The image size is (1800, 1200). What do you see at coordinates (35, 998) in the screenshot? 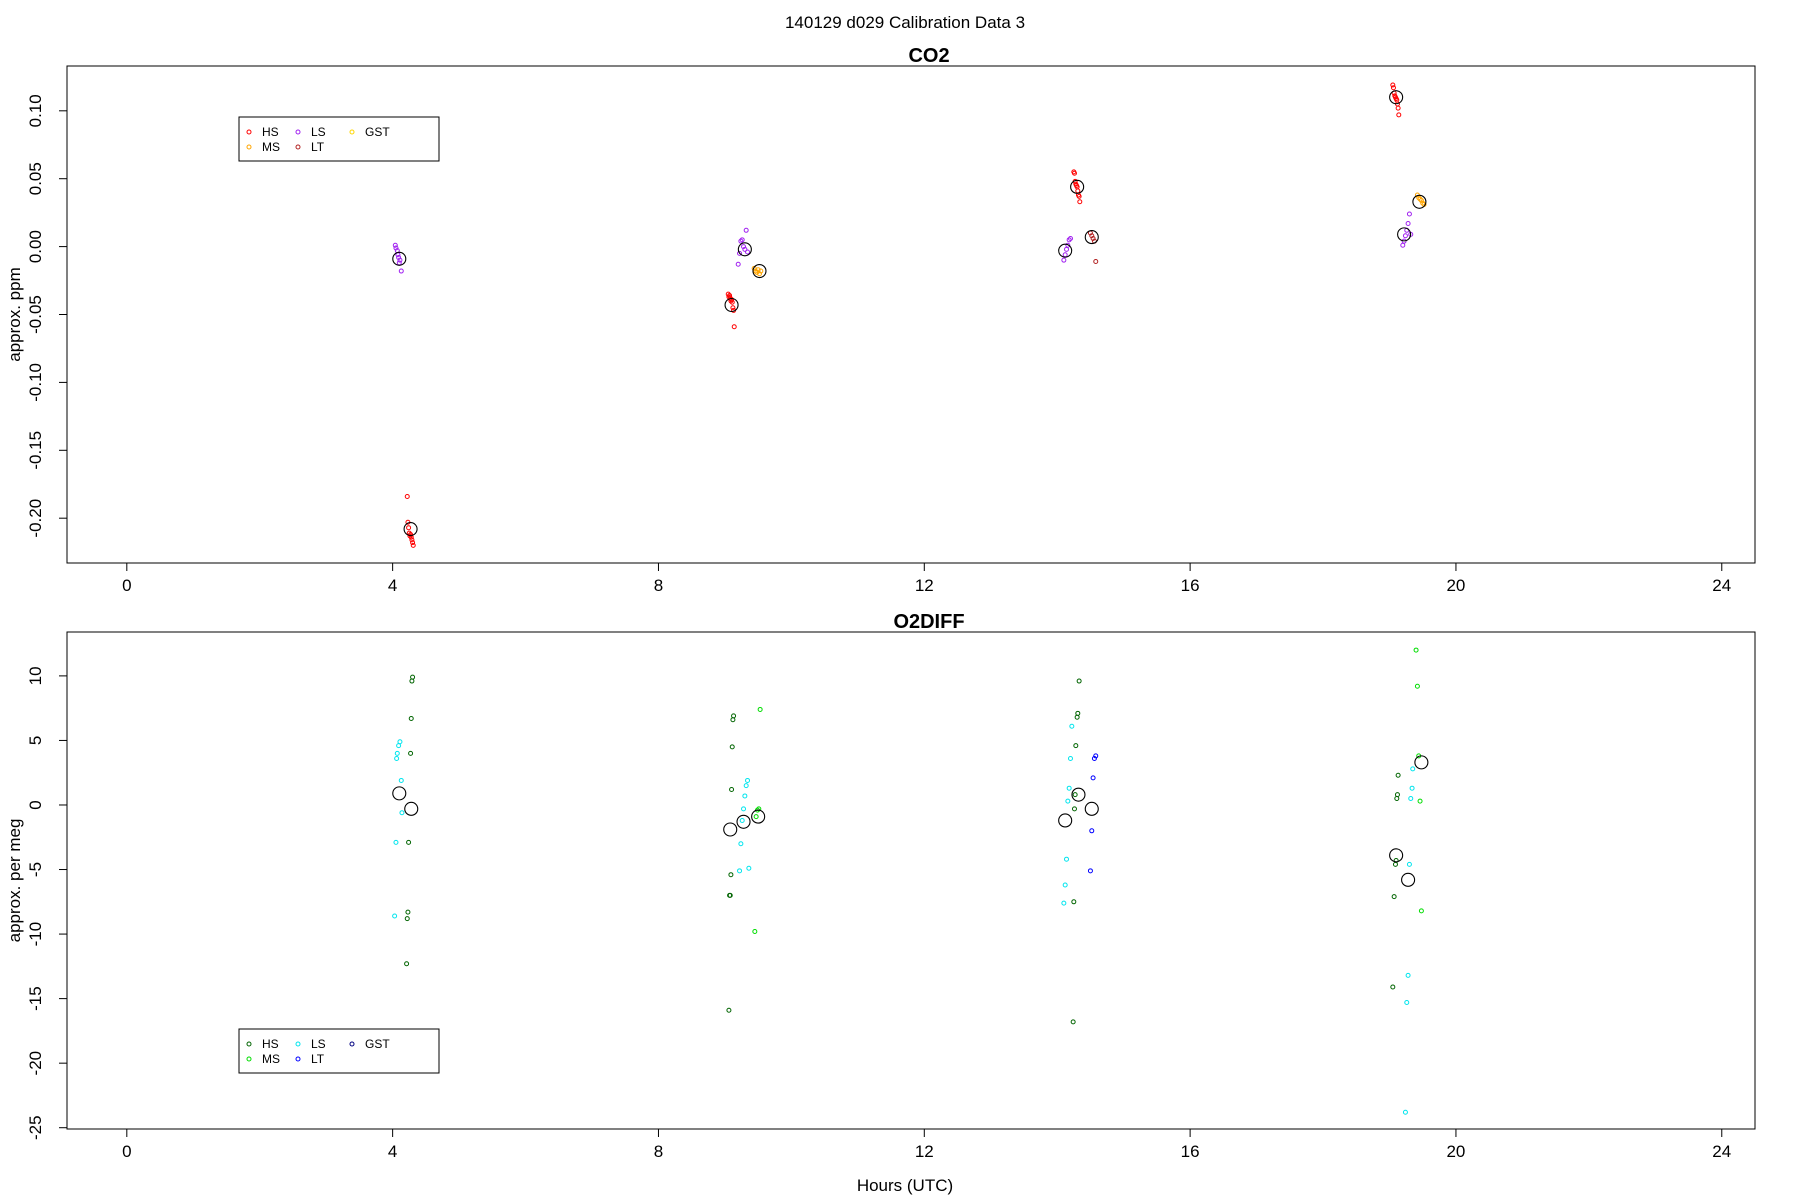
I see `y-tick-label: -15` at bounding box center [35, 998].